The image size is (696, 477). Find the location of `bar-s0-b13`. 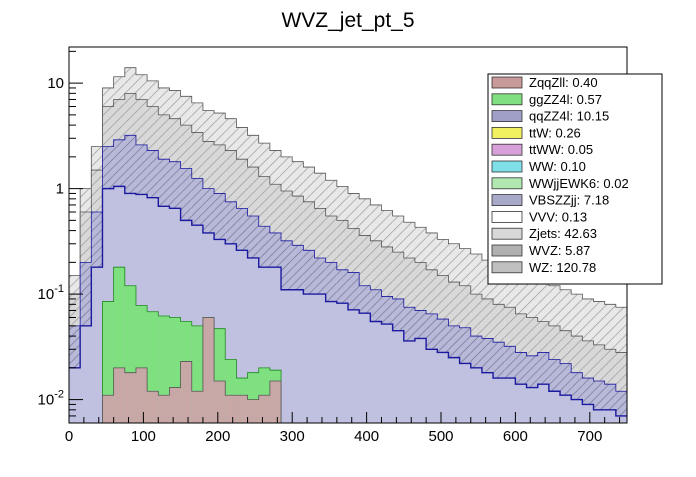

bar-s0-b13 is located at coordinates (220, 402).